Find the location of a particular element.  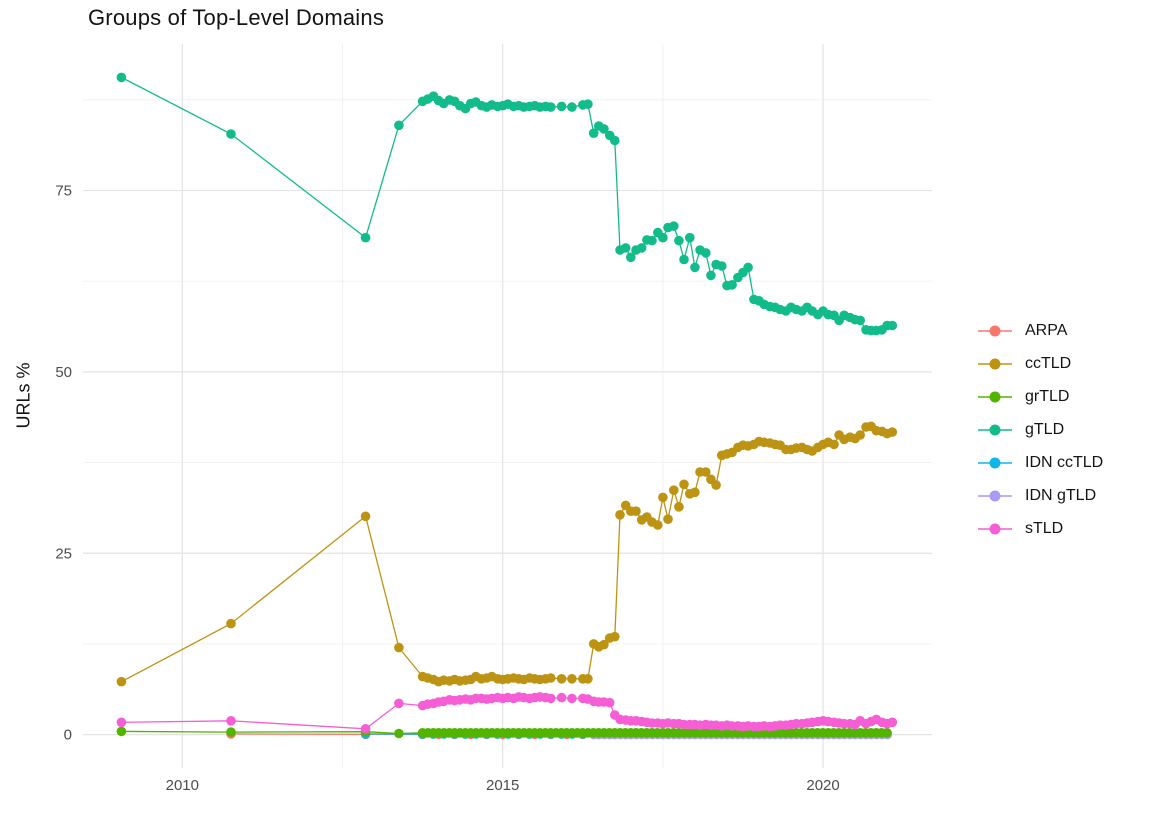

legend: ARPA ccTLD grTLD gTLD IDN ccTLD IDN gTLD sTLD is located at coordinates (1040, 429).